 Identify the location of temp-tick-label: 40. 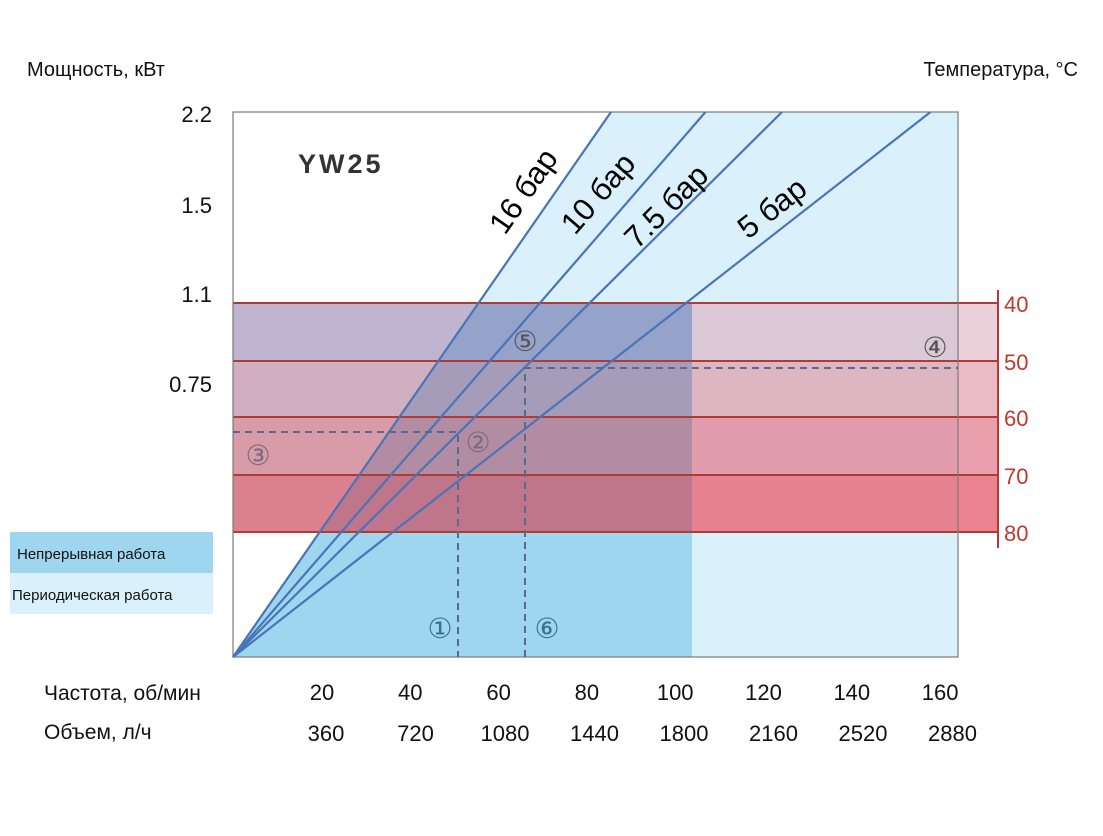
(1016, 304).